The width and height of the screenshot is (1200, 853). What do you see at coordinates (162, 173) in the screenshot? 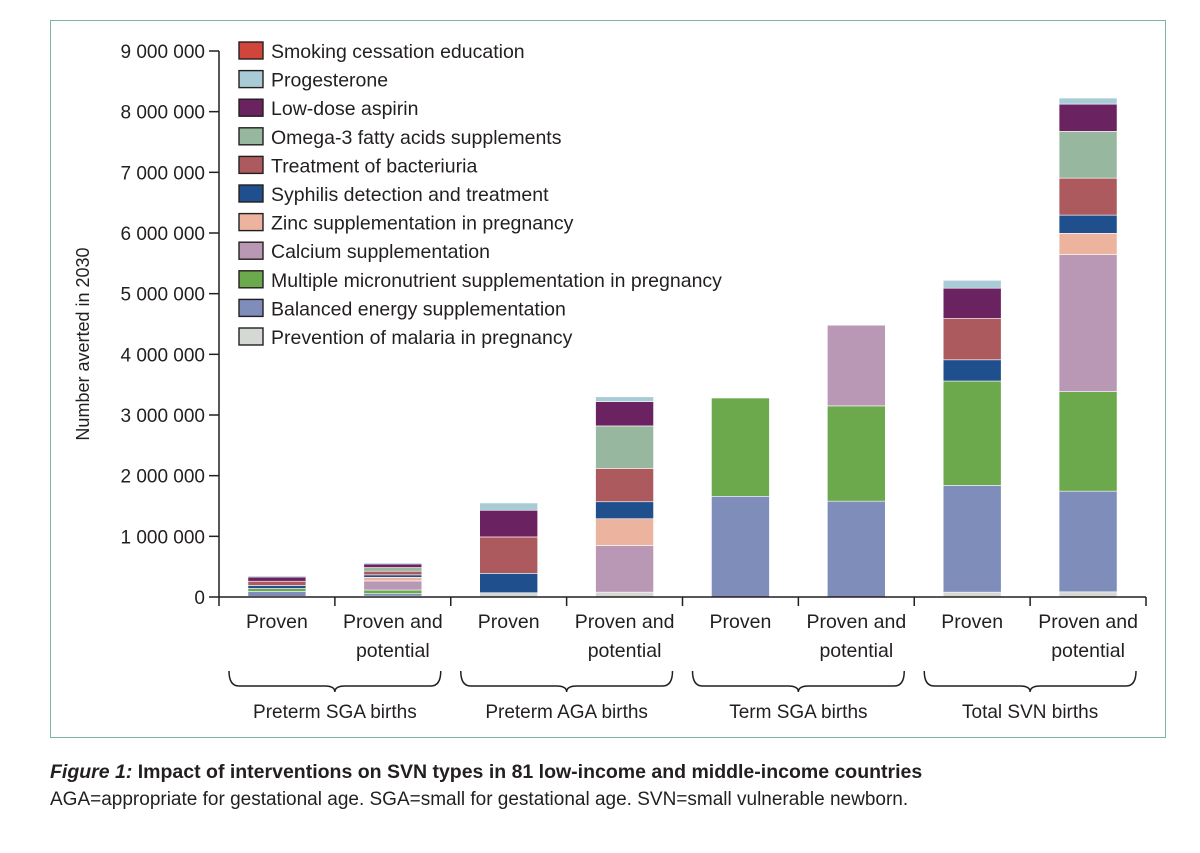
I see `y-tick-label: 7 000 000` at bounding box center [162, 173].